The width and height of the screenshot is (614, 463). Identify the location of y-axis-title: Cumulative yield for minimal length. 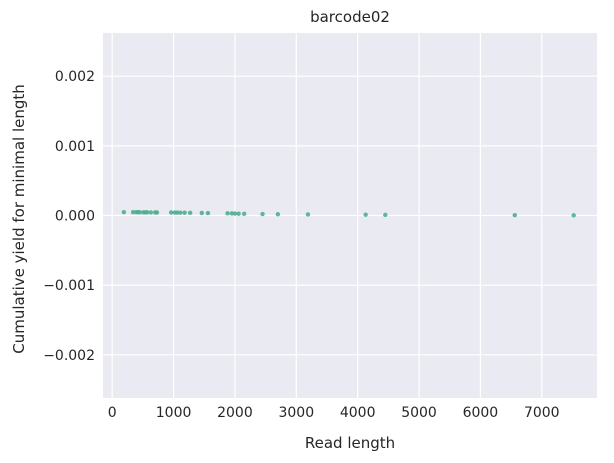
(19, 219).